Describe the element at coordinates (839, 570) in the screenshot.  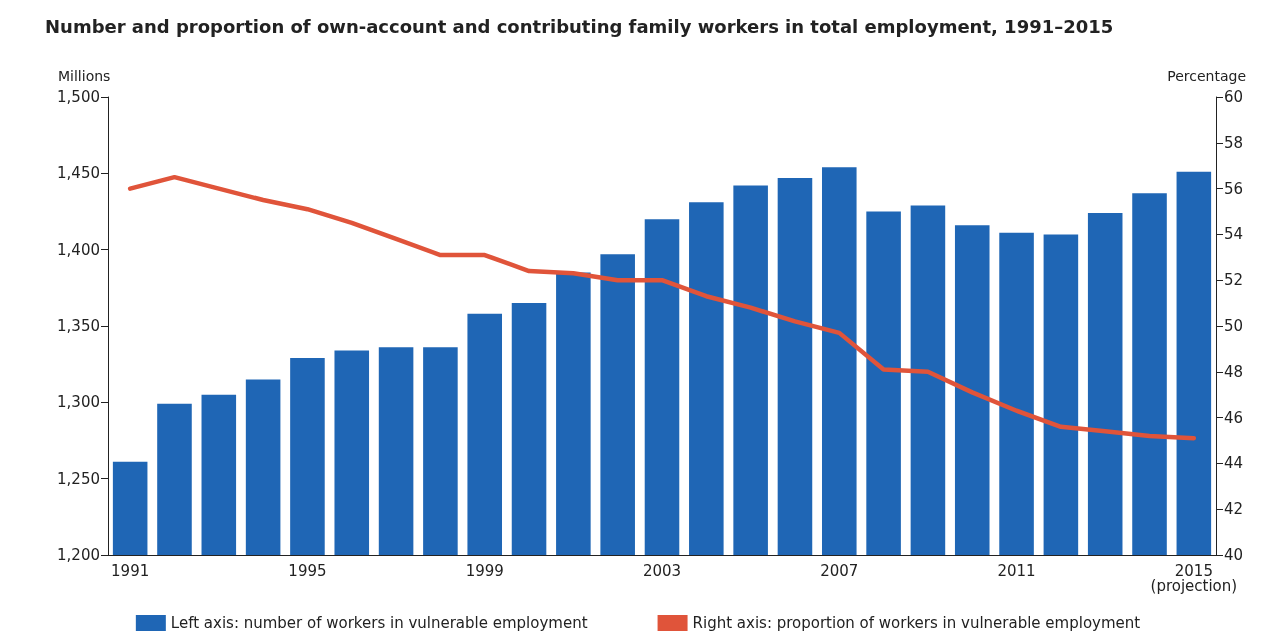
I see `x-tick-label: 2007` at that location.